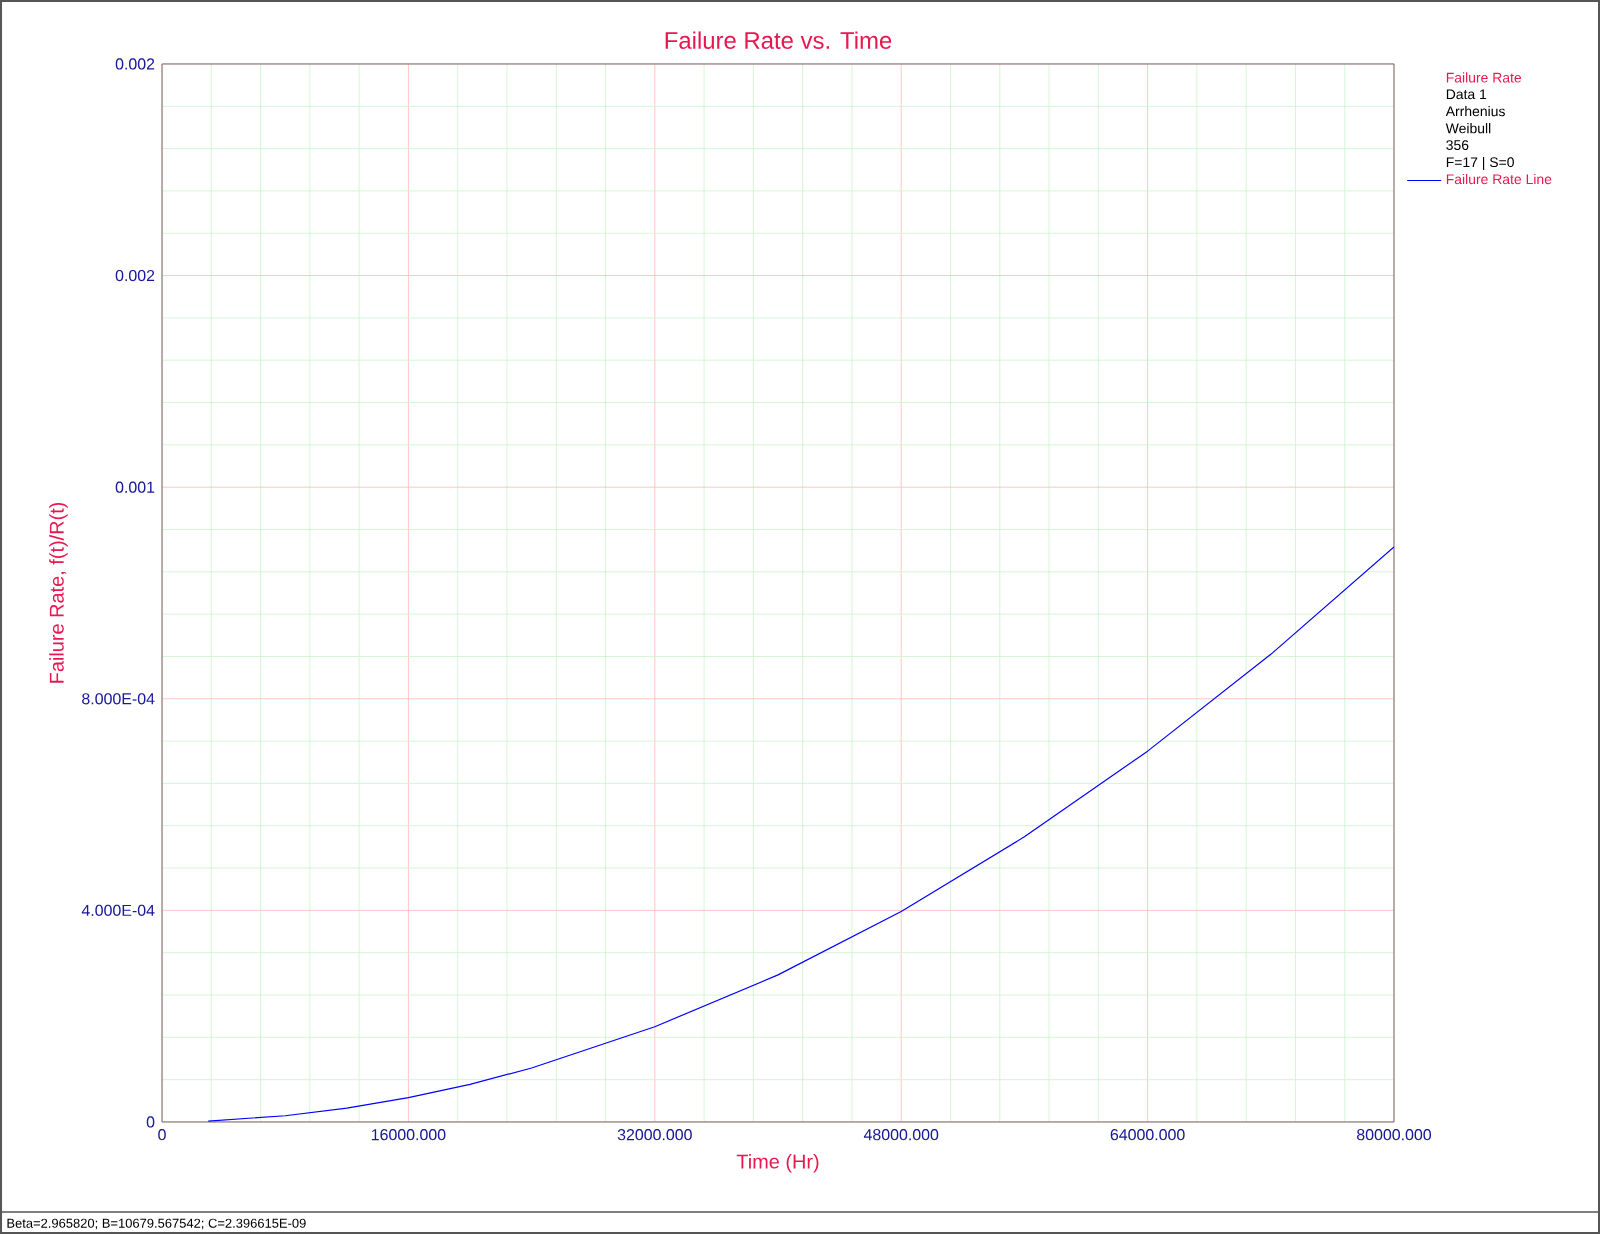  I want to click on y-axis-title: Failure Rate, f(t)/R(t), so click(58, 592).